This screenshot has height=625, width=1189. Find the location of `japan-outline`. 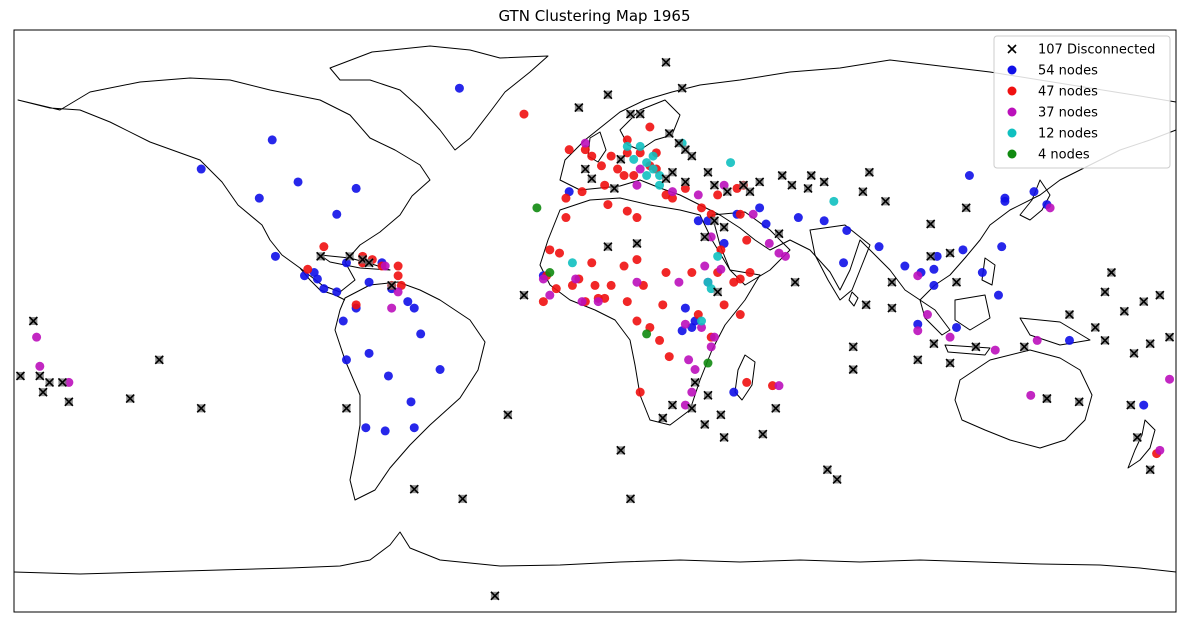

japan-outline is located at coordinates (1035, 200).